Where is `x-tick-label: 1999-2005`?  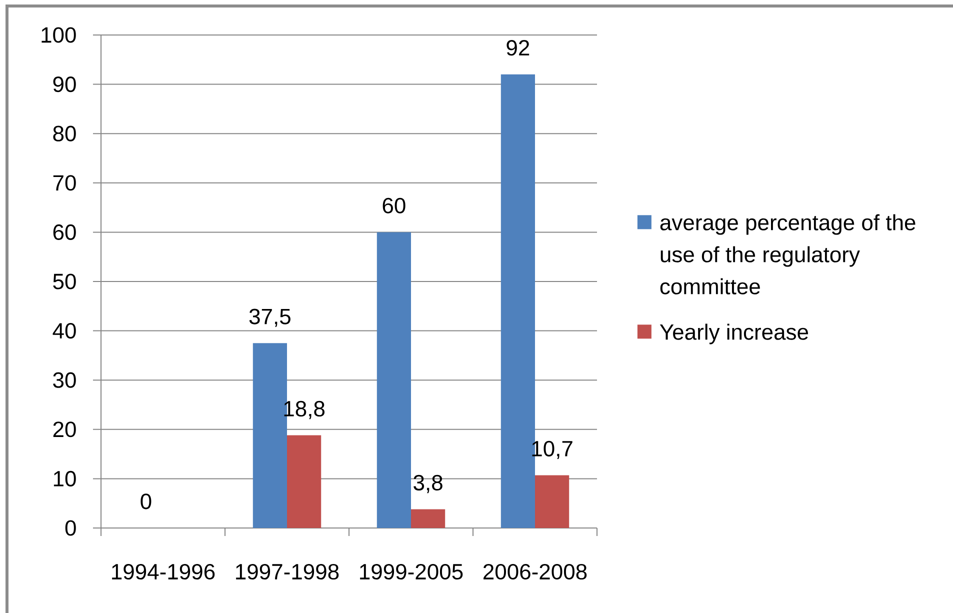 x-tick-label: 1999-2005 is located at coordinates (411, 572).